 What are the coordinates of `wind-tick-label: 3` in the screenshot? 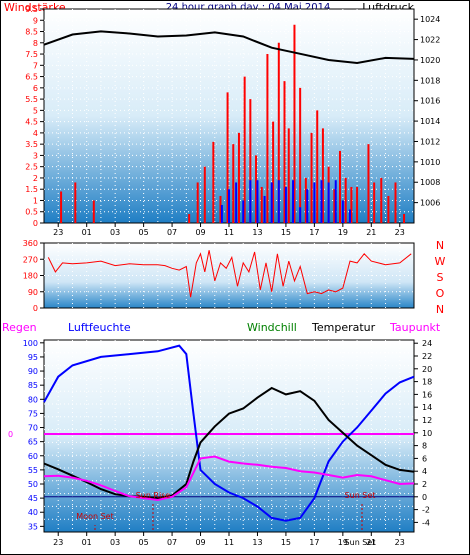 It's located at (35, 155).